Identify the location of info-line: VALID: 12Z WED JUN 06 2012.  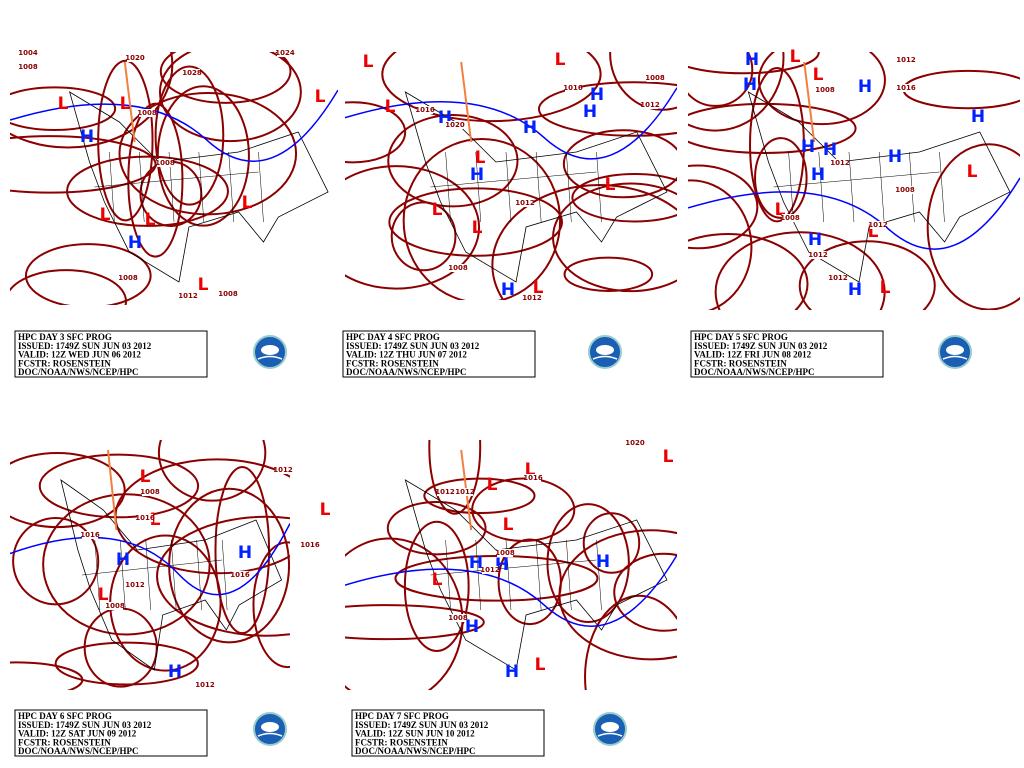
(79, 355).